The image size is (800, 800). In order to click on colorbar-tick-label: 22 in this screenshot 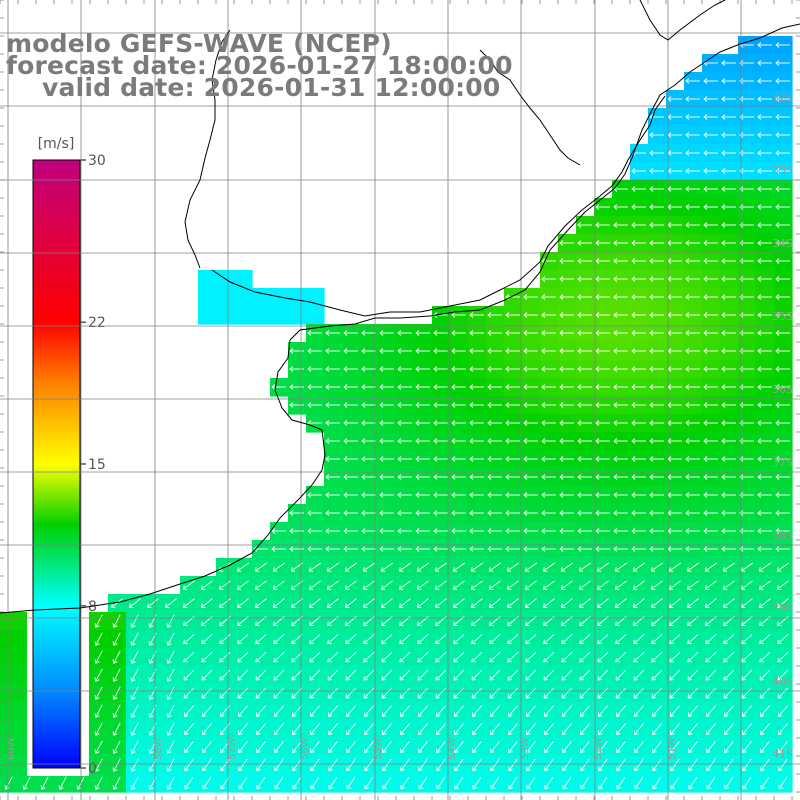, I will do `click(97, 323)`.